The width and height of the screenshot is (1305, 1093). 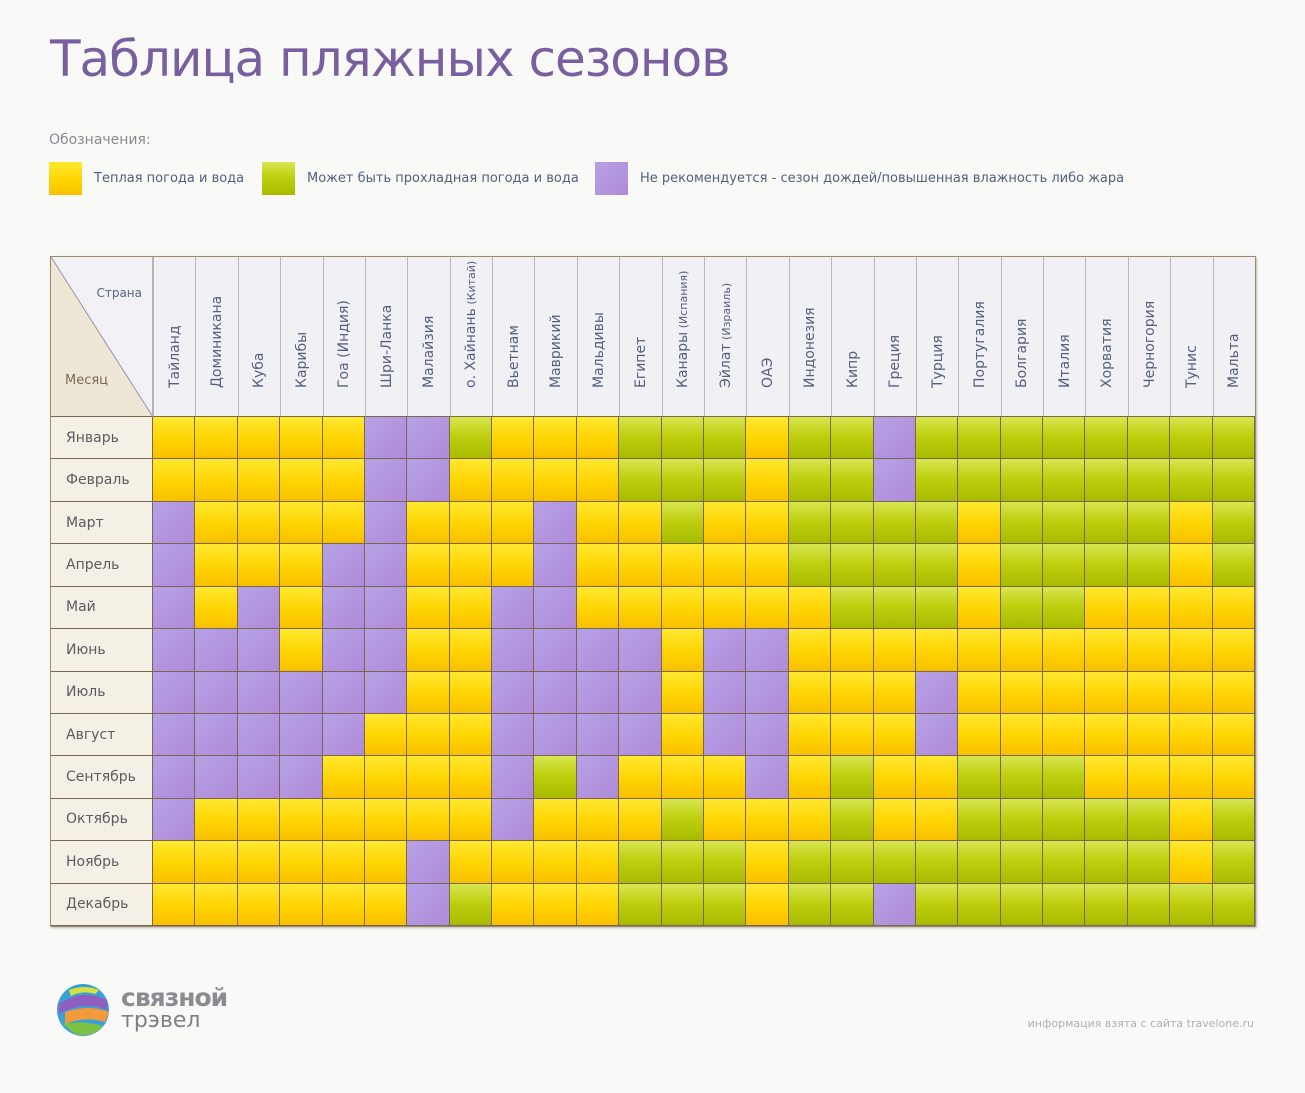 I want to click on country-header: Шри-Ланка, so click(x=386, y=336).